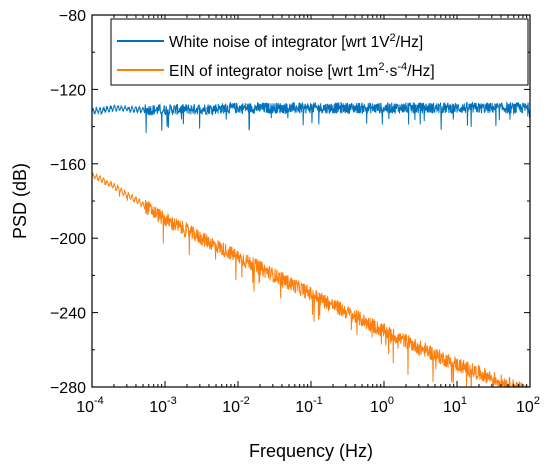 The width and height of the screenshot is (550, 469). I want to click on x-axis-label: Frequency (Hz), so click(311, 451).